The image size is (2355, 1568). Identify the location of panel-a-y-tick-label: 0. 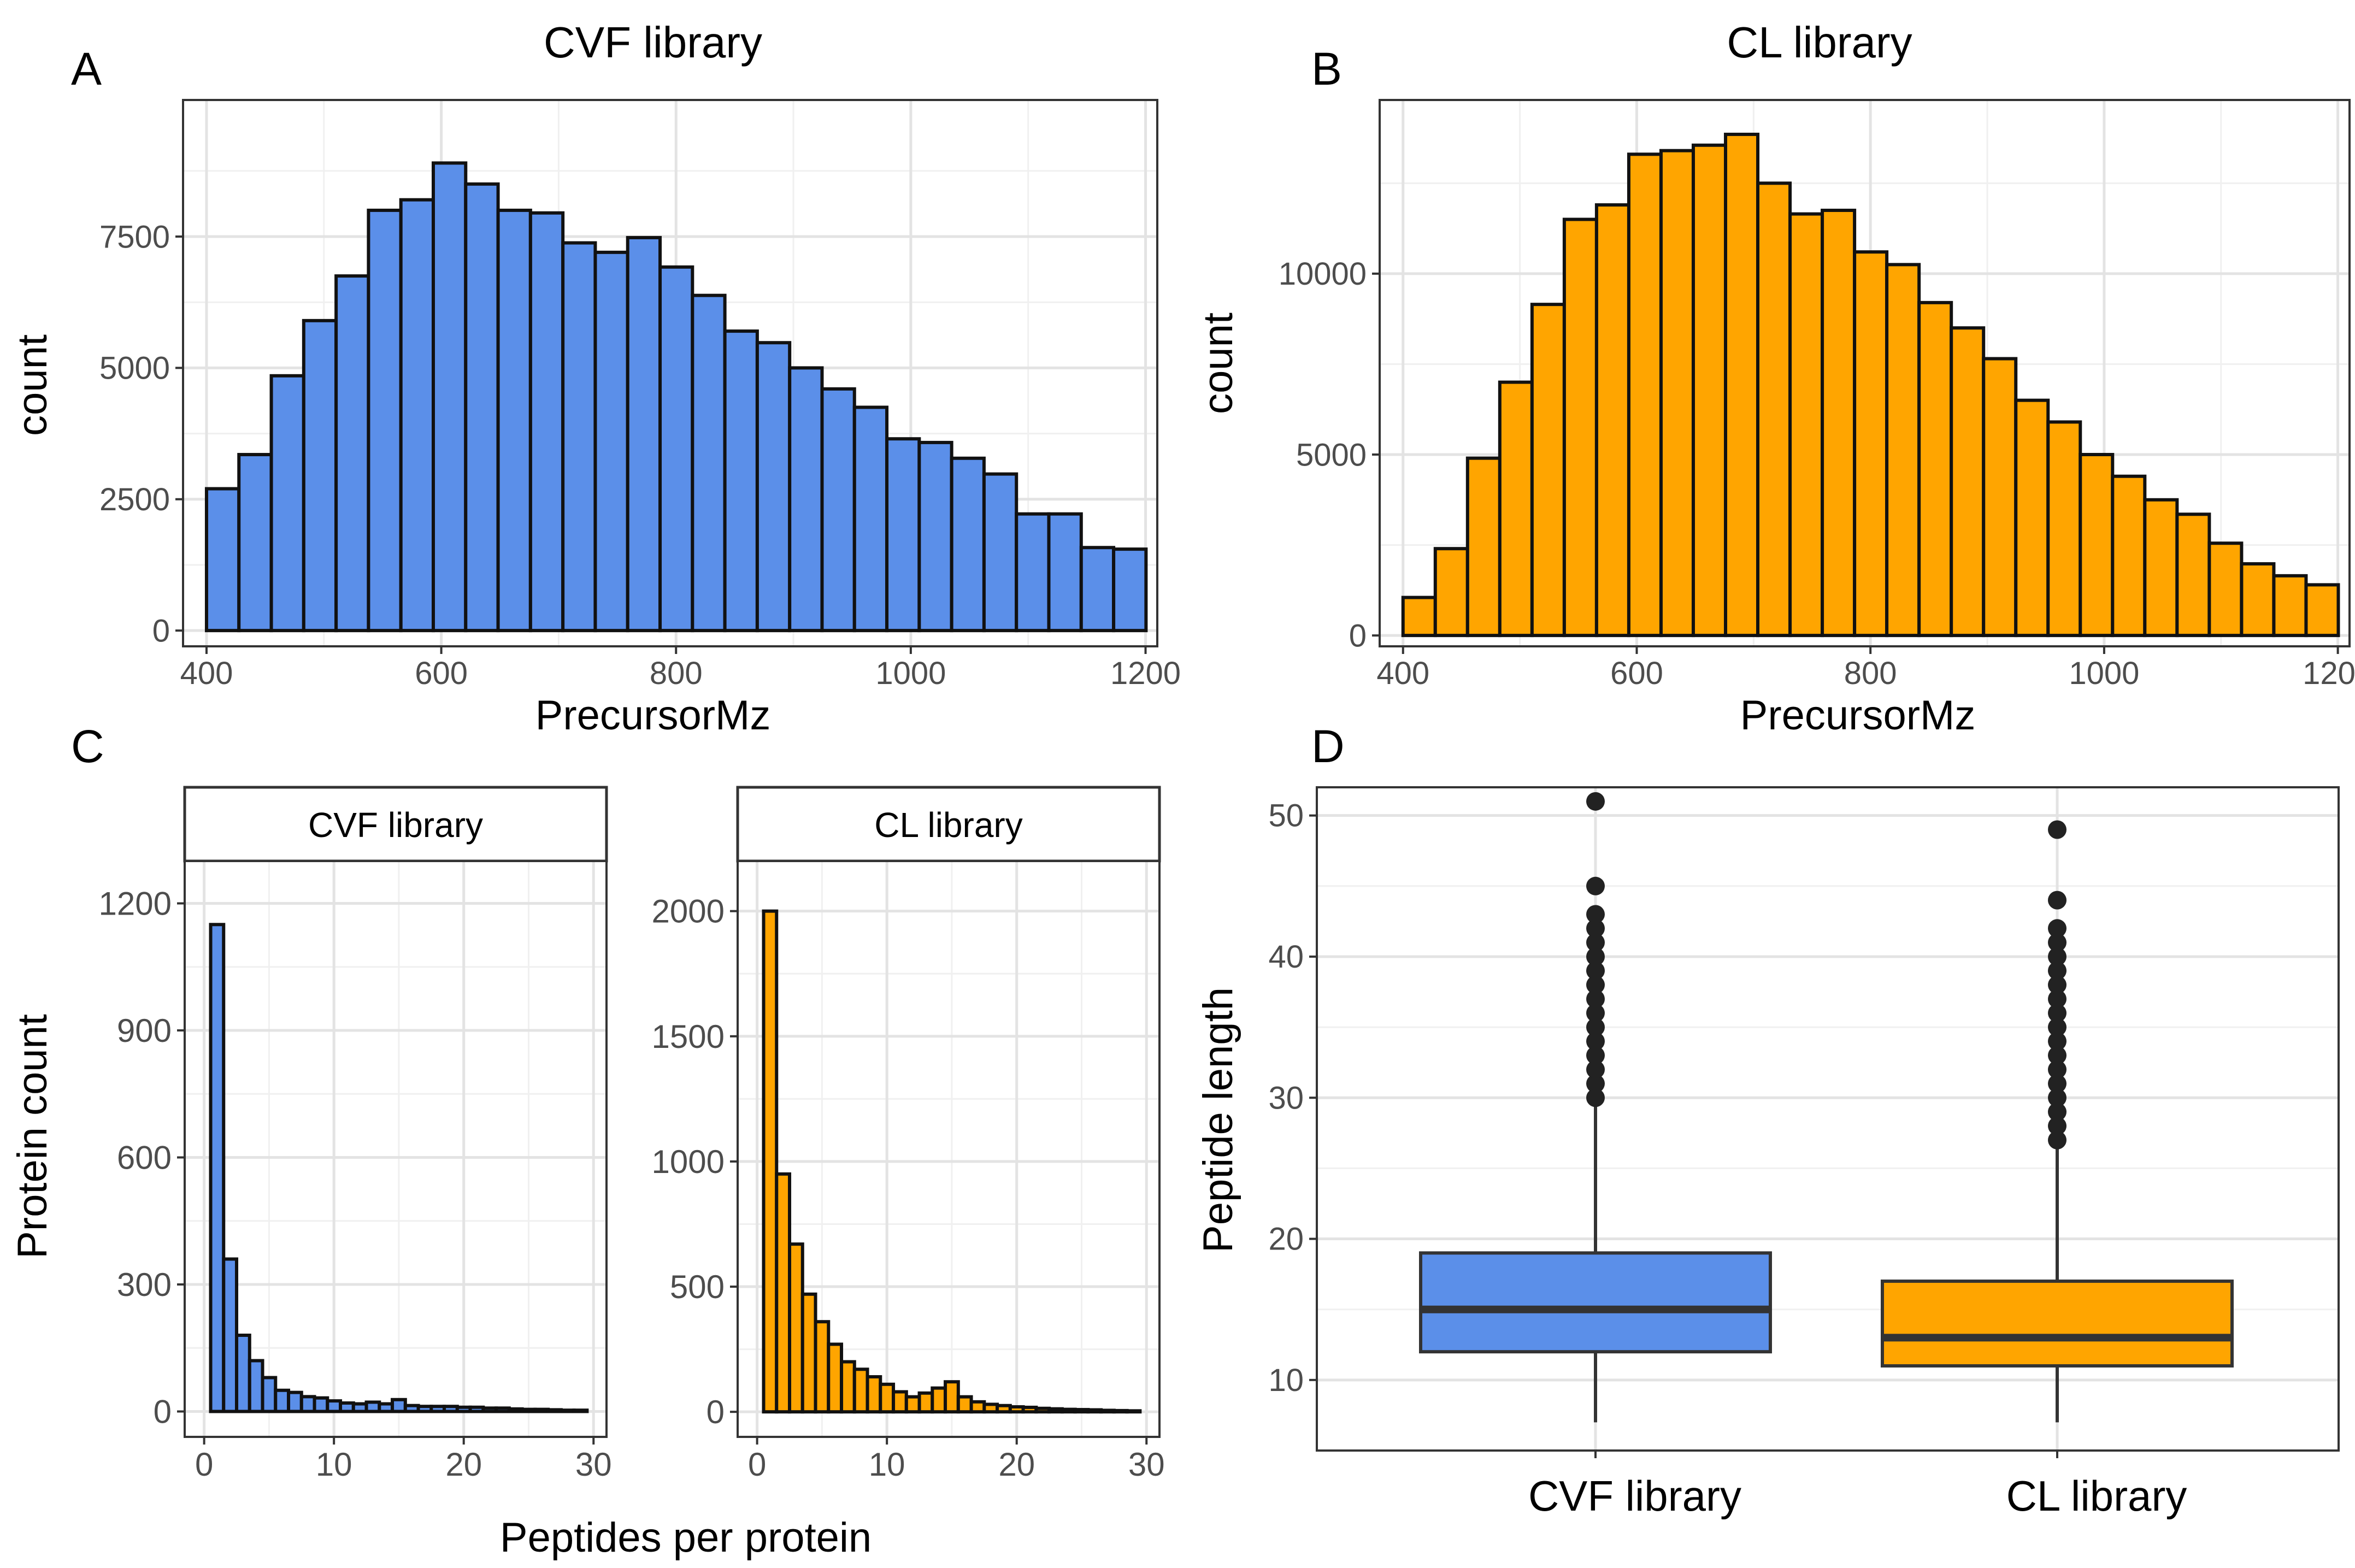
(161, 631).